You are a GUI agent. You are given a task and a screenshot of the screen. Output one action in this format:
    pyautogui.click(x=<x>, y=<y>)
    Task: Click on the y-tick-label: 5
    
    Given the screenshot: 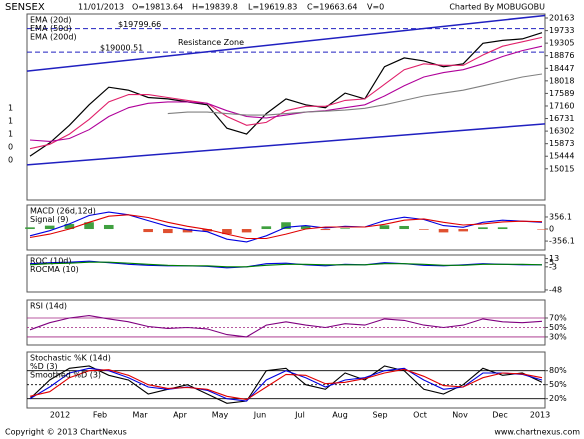 What is the action you would take?
    pyautogui.click(x=551, y=262)
    